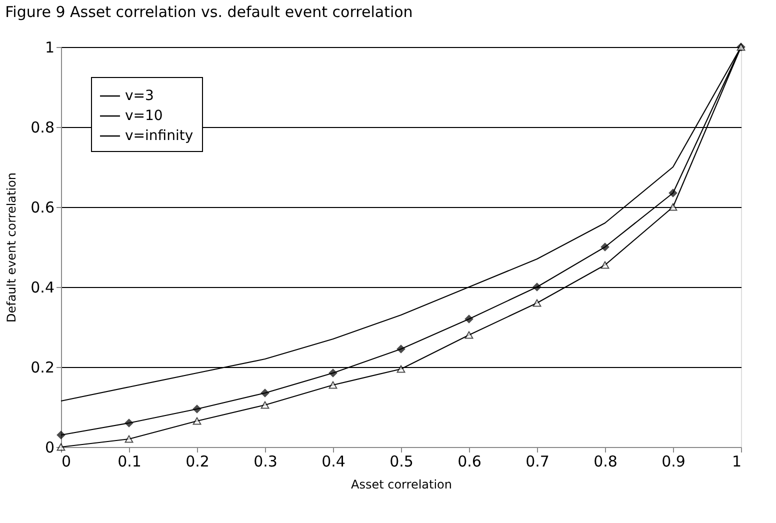 This screenshot has width=776, height=523. I want to click on x-tick-label: 0, so click(67, 461).